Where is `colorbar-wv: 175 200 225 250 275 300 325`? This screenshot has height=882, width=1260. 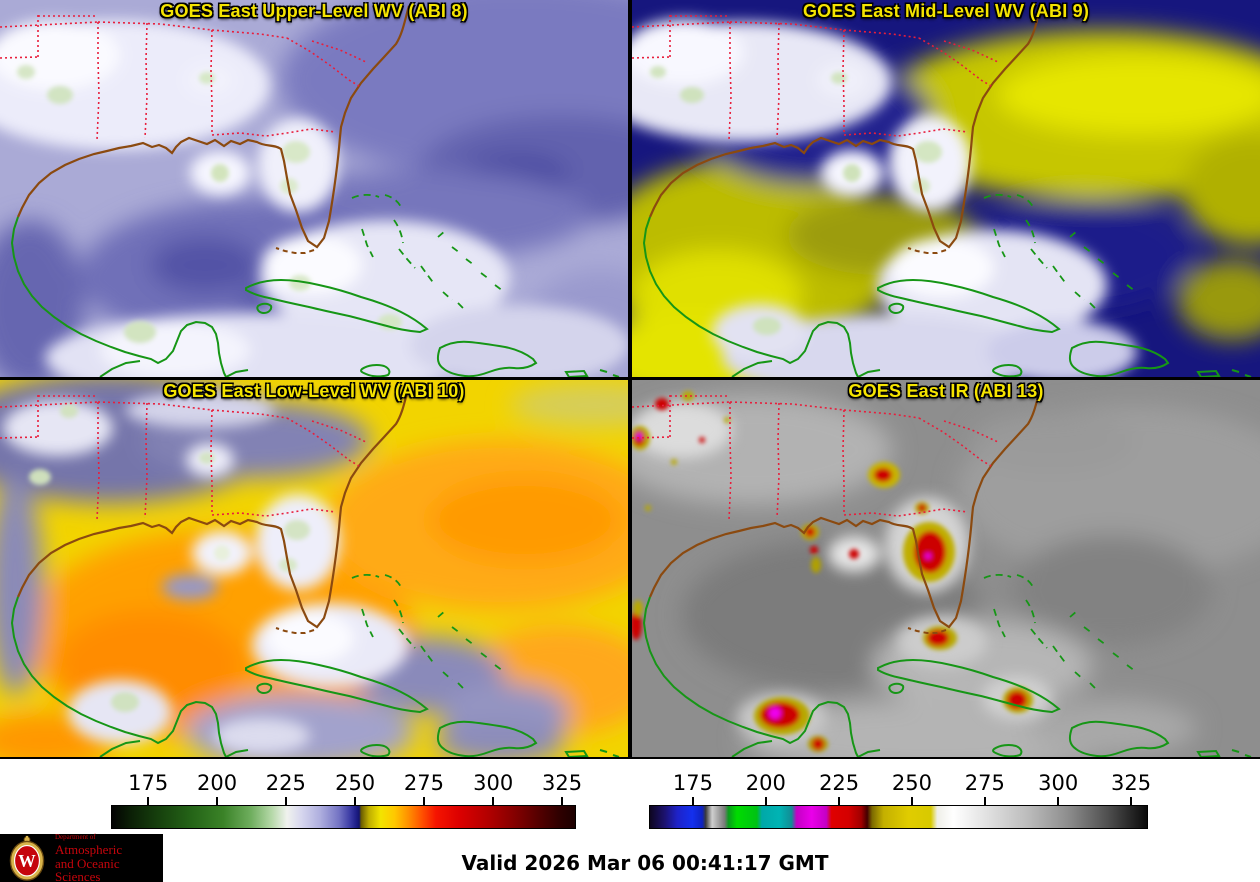
colorbar-wv: 175 200 225 250 275 300 325 is located at coordinates (346, 800).